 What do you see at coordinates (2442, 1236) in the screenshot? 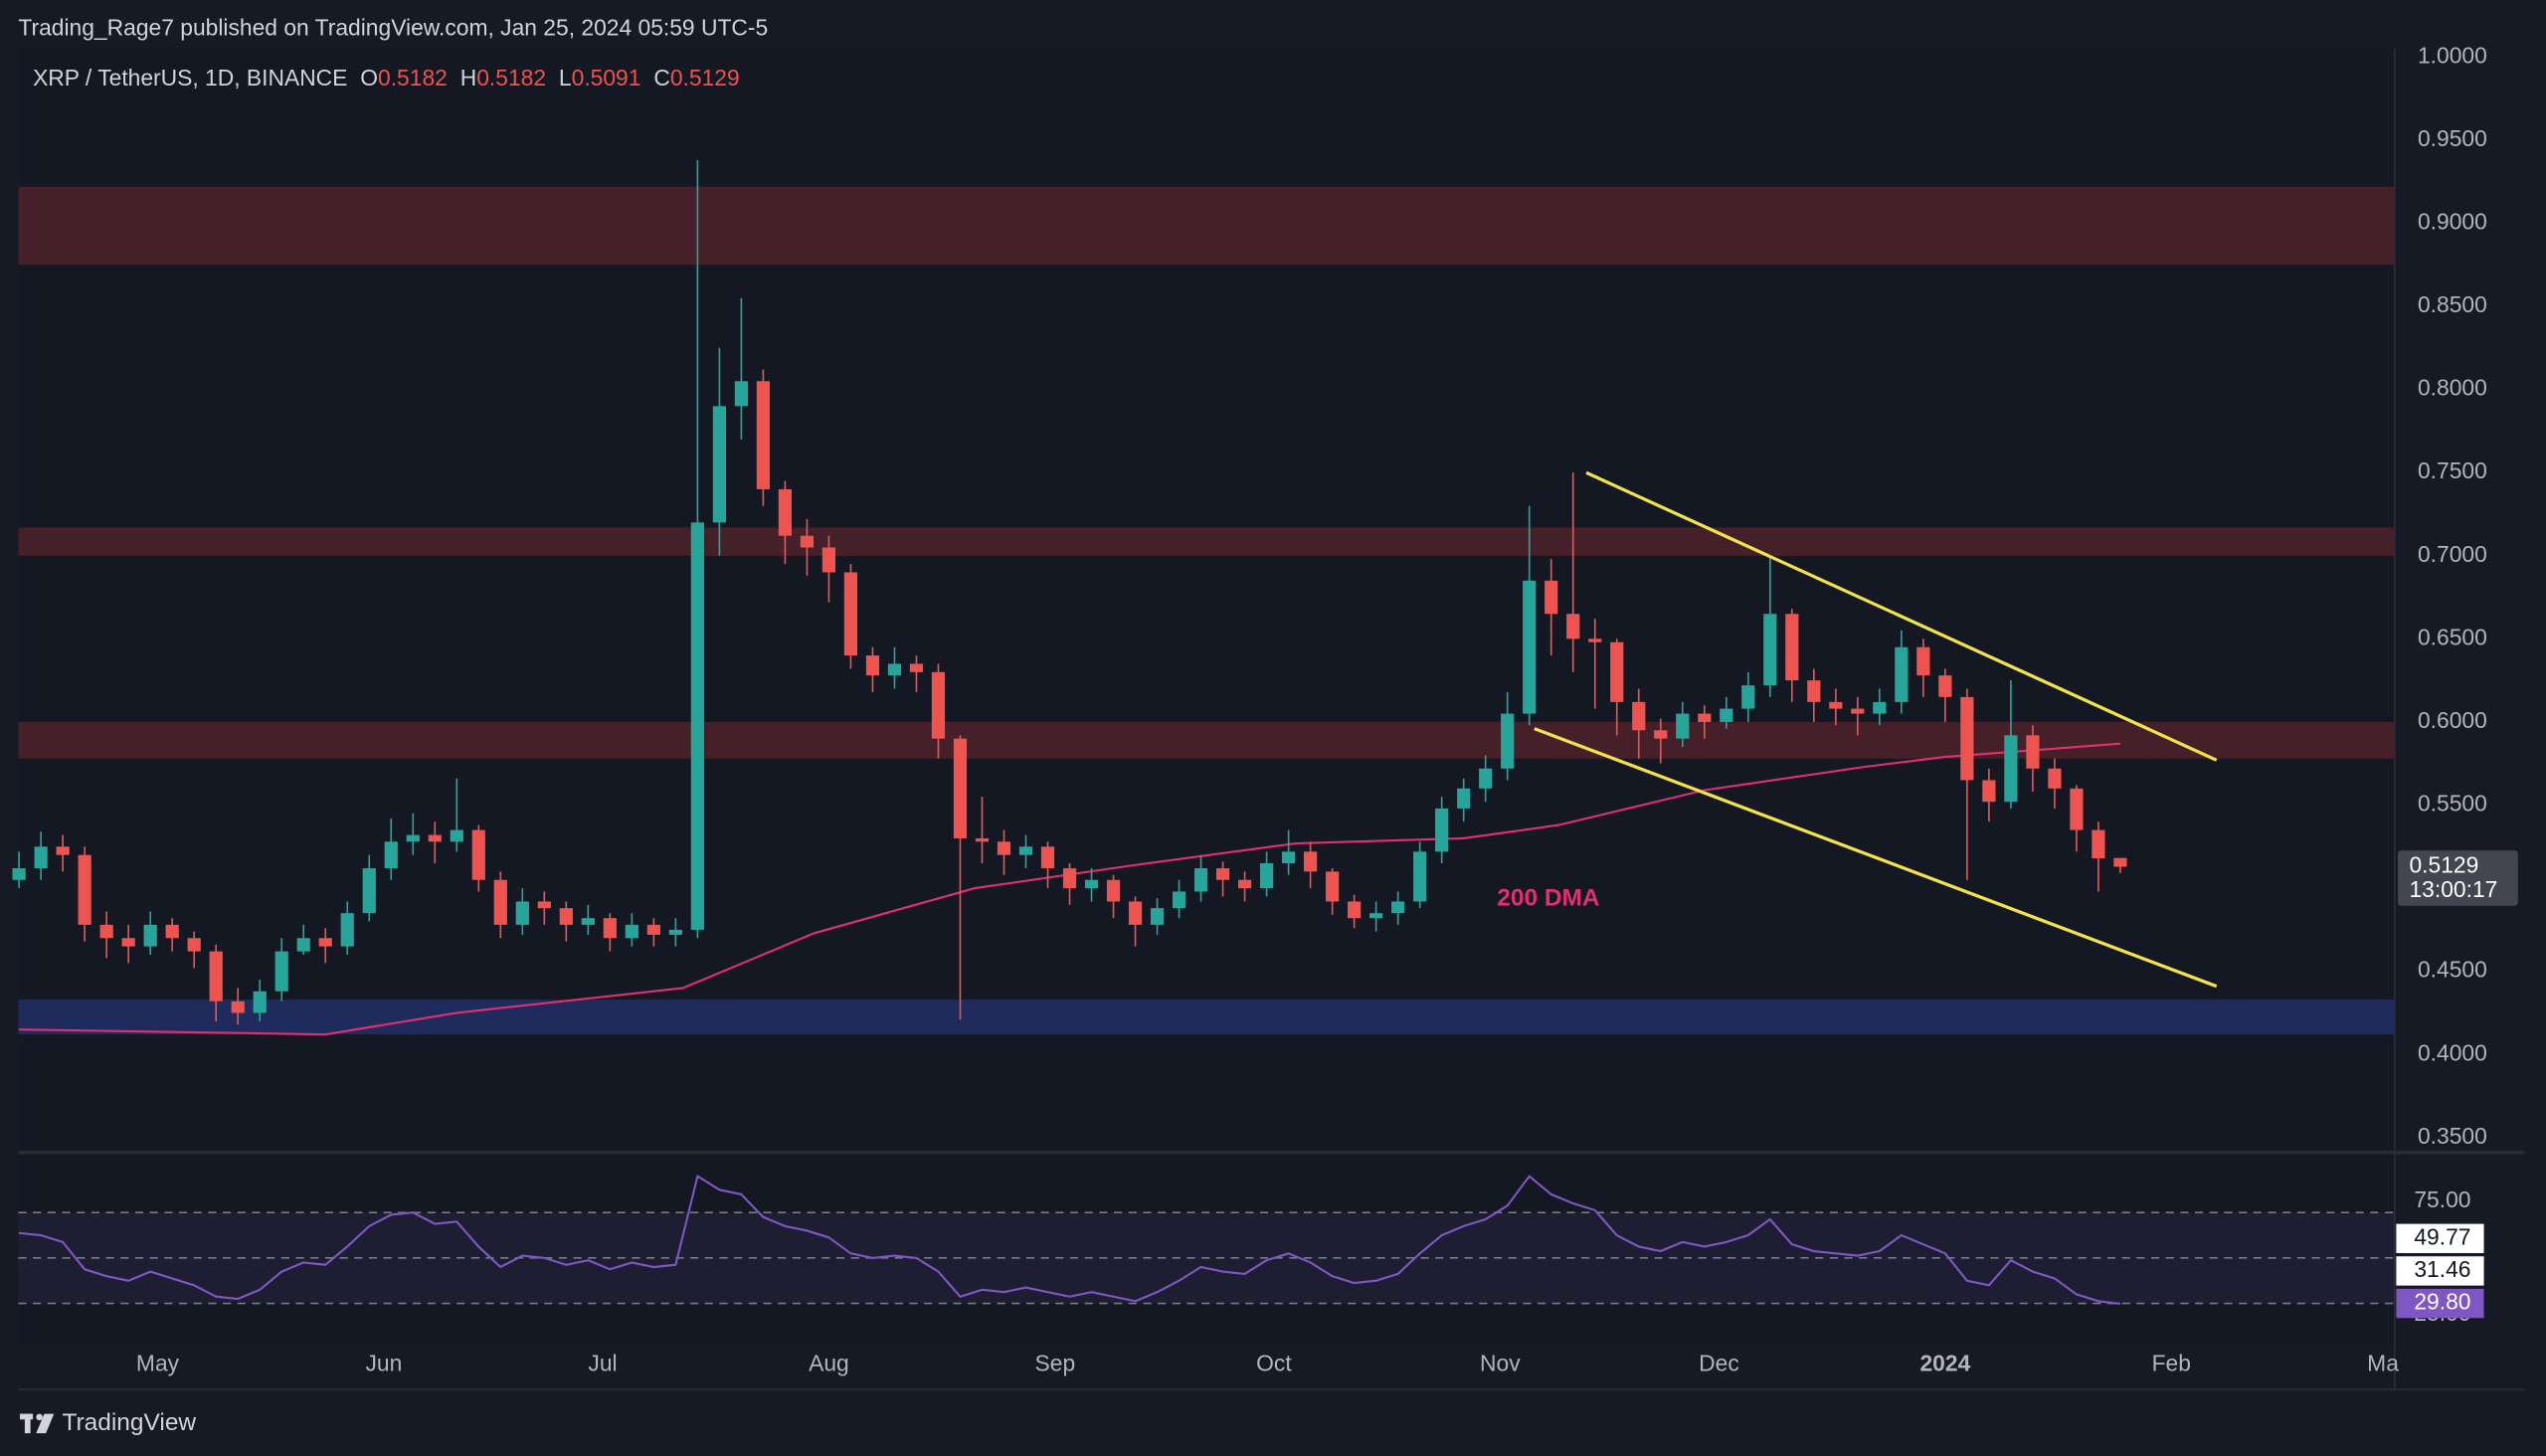
I see `rsi-readout: 49.77` at bounding box center [2442, 1236].